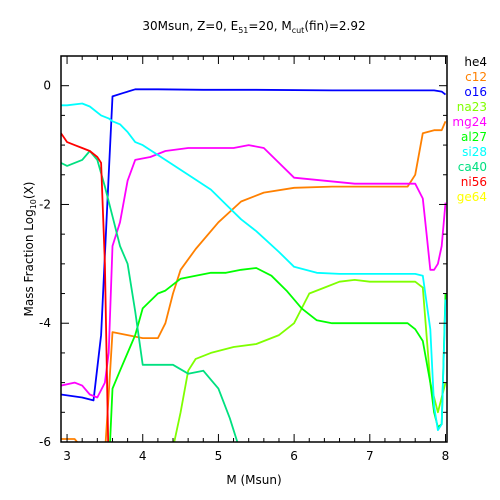 Image resolution: width=500 pixels, height=500 pixels. Describe the element at coordinates (253, 480) in the screenshot. I see `x-axis-label: M (Msun)` at that location.